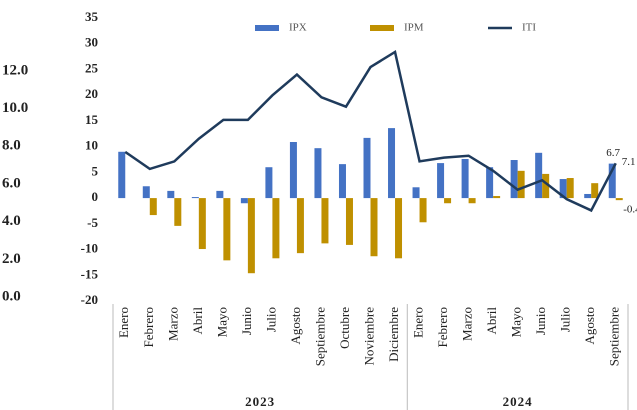 This screenshot has width=637, height=410. I want to click on y-tick-label: -10, so click(89, 248).